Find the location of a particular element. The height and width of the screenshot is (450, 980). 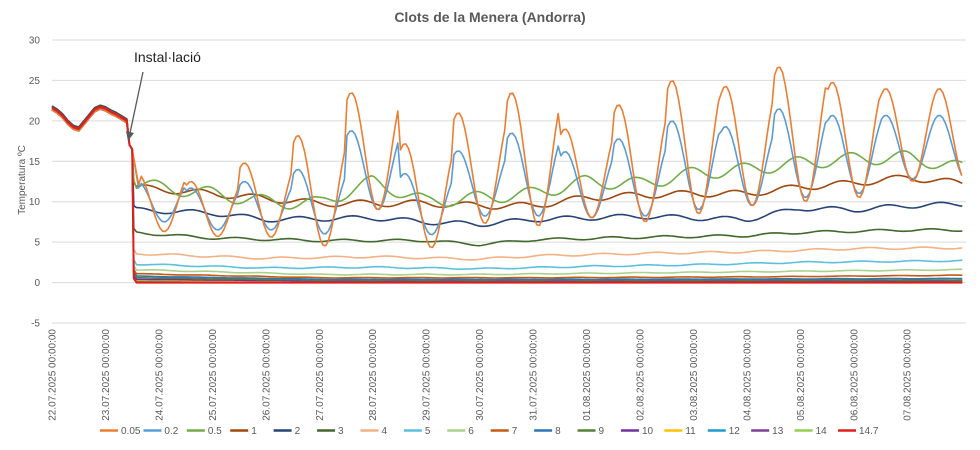

y-tick-label: 15 is located at coordinates (35, 162).